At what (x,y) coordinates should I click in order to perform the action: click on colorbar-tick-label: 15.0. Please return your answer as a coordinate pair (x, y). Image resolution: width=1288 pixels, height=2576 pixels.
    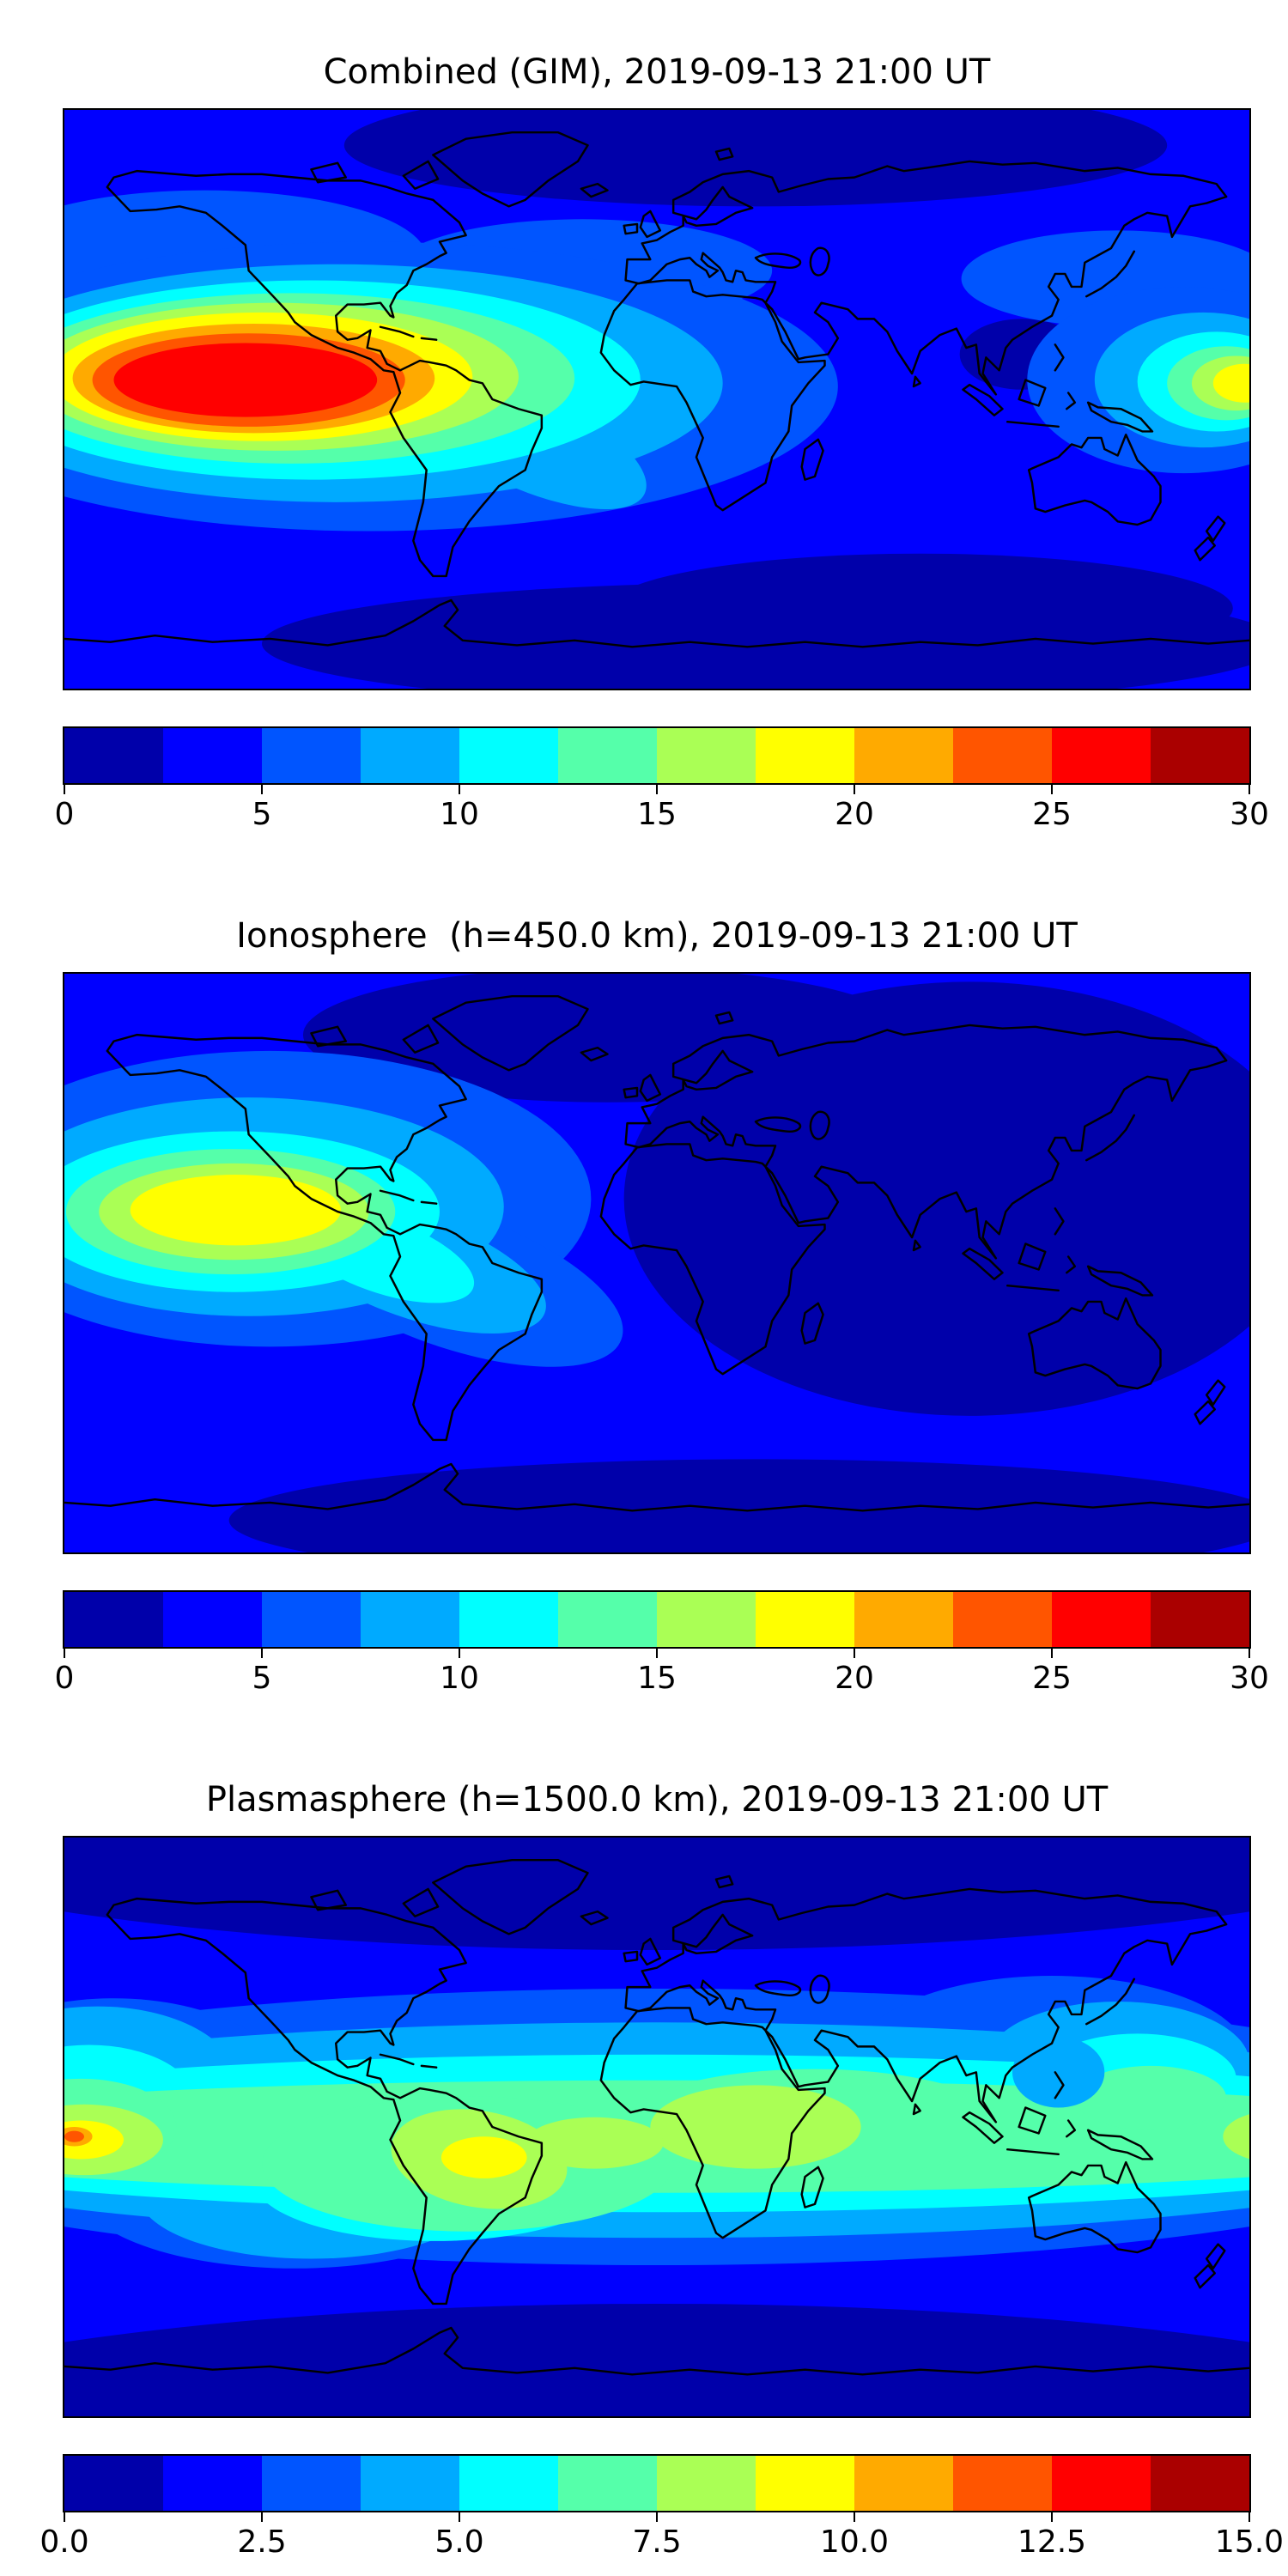
    Looking at the image, I should click on (1250, 2542).